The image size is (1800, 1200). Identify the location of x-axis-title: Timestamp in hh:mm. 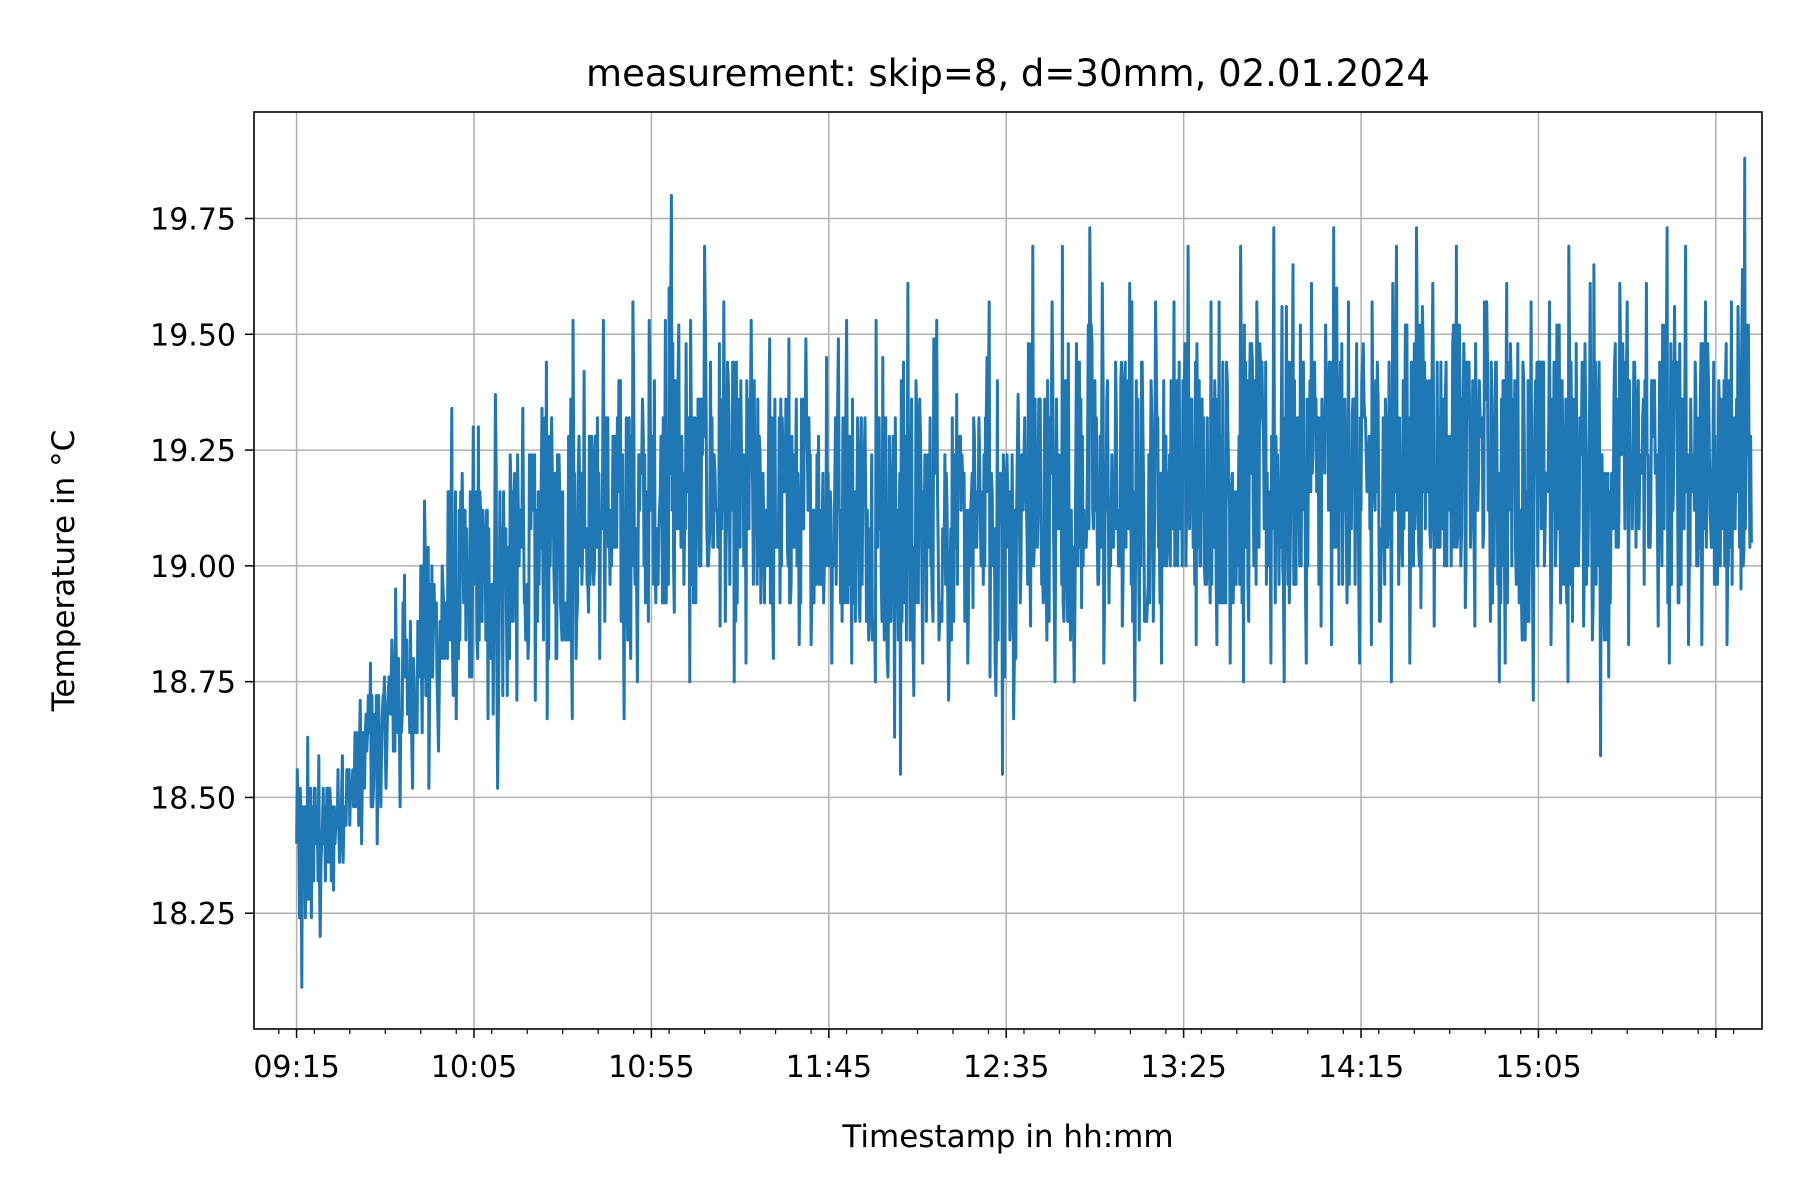
(1007, 1137).